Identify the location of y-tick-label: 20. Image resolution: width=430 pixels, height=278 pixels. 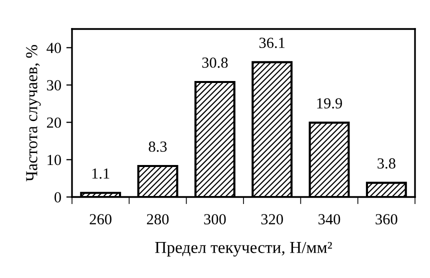
(53, 122).